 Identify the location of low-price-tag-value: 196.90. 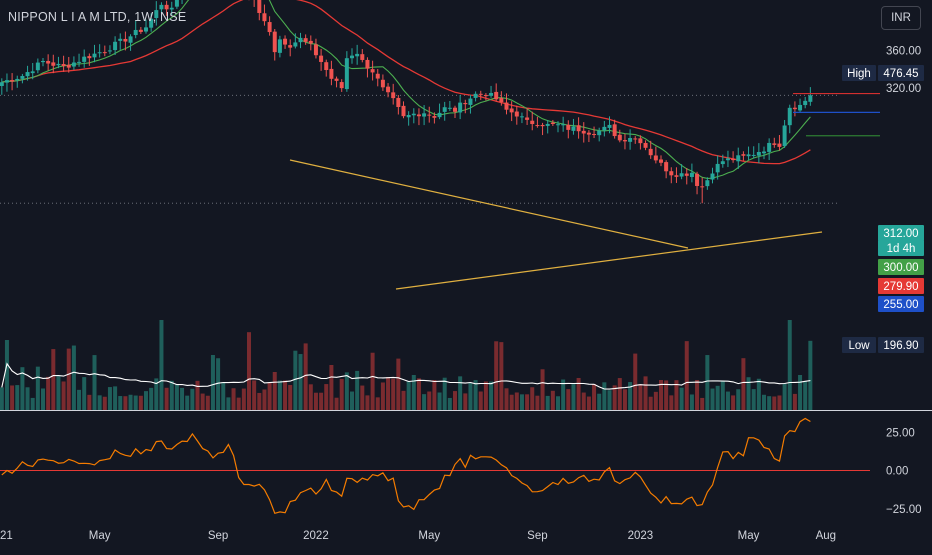
(900, 346).